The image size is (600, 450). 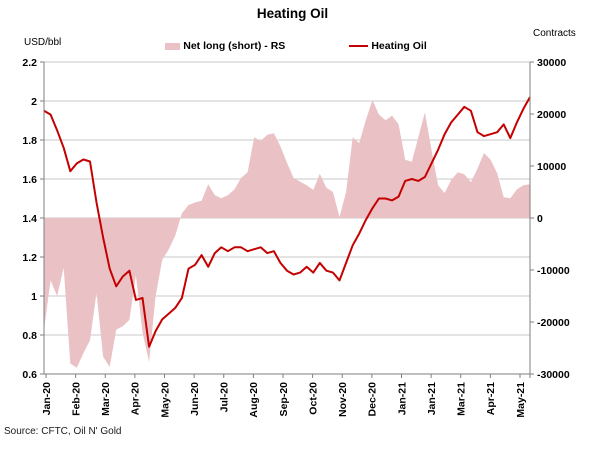 I want to click on line-swatch-icon, so click(x=359, y=46).